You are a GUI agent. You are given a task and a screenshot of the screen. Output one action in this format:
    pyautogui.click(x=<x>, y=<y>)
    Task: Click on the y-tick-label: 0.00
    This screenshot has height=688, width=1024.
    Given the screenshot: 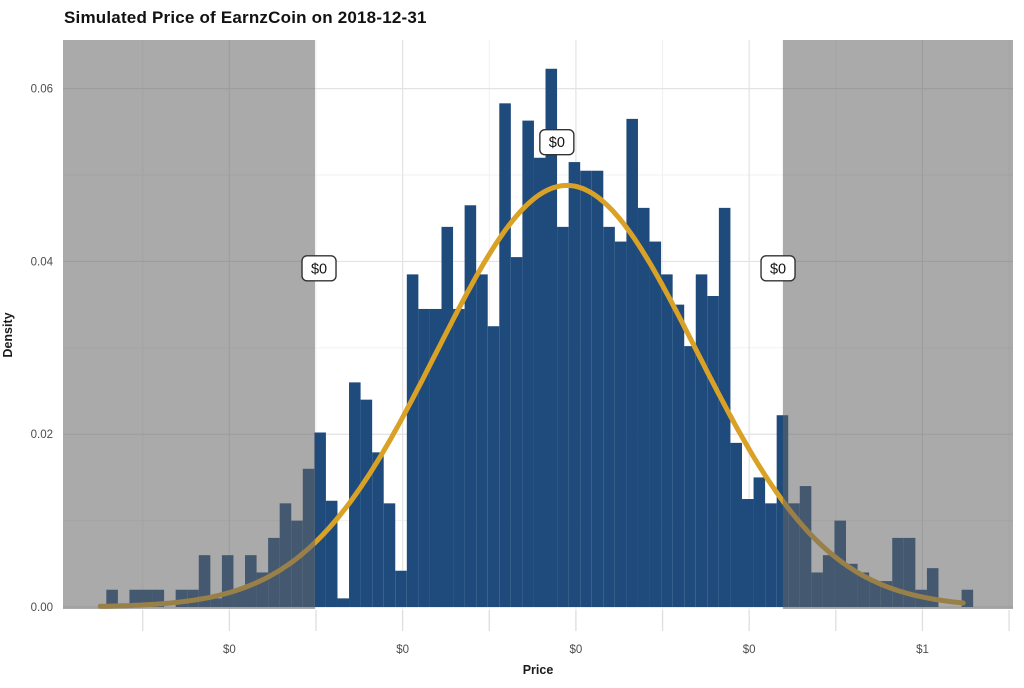 What is the action you would take?
    pyautogui.click(x=42, y=608)
    